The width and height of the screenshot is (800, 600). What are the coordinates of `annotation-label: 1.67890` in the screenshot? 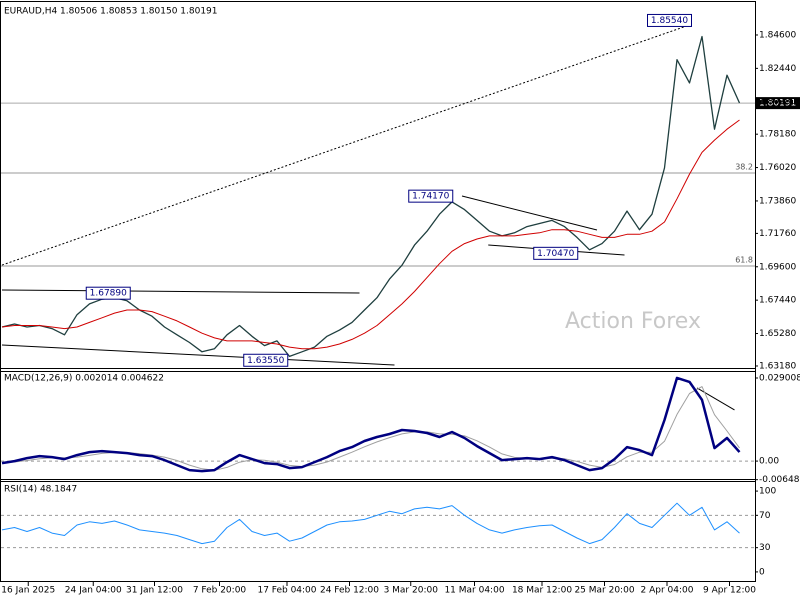 It's located at (108, 294).